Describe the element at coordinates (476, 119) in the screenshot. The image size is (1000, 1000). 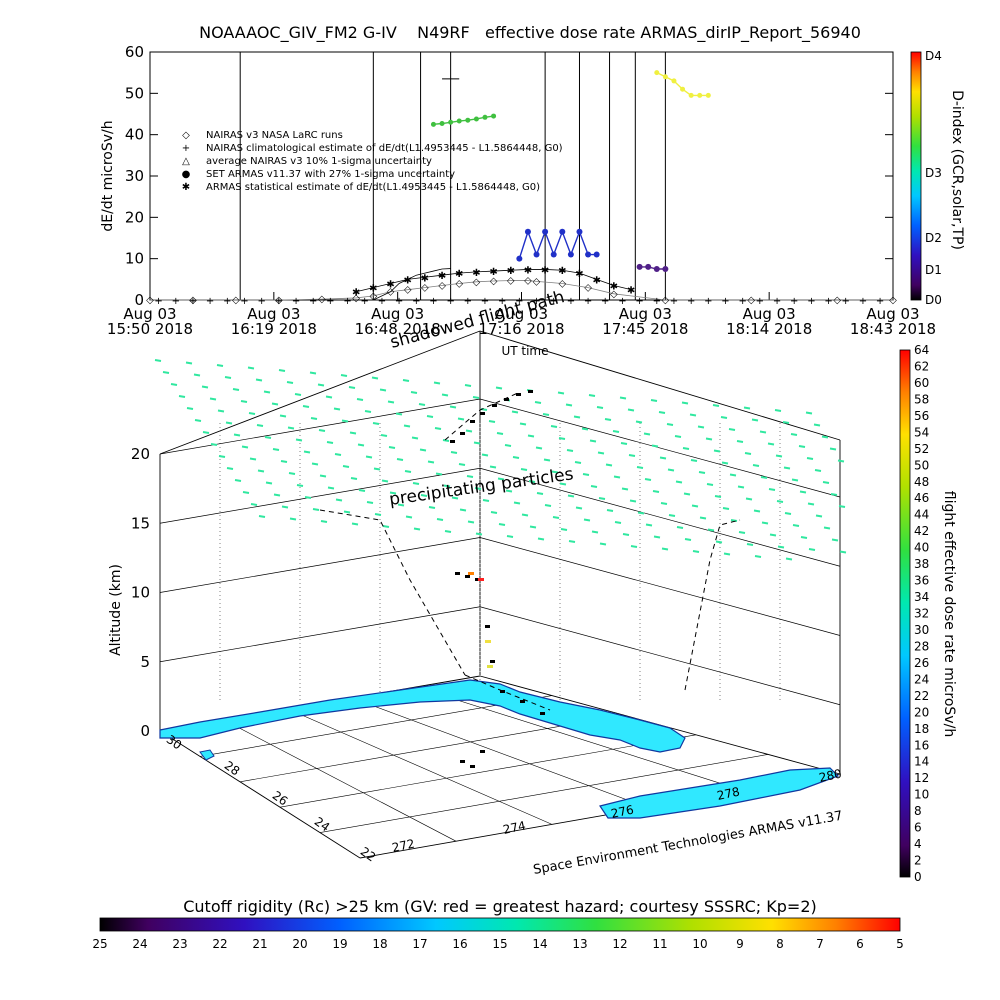
I see `segment-green-point` at that location.